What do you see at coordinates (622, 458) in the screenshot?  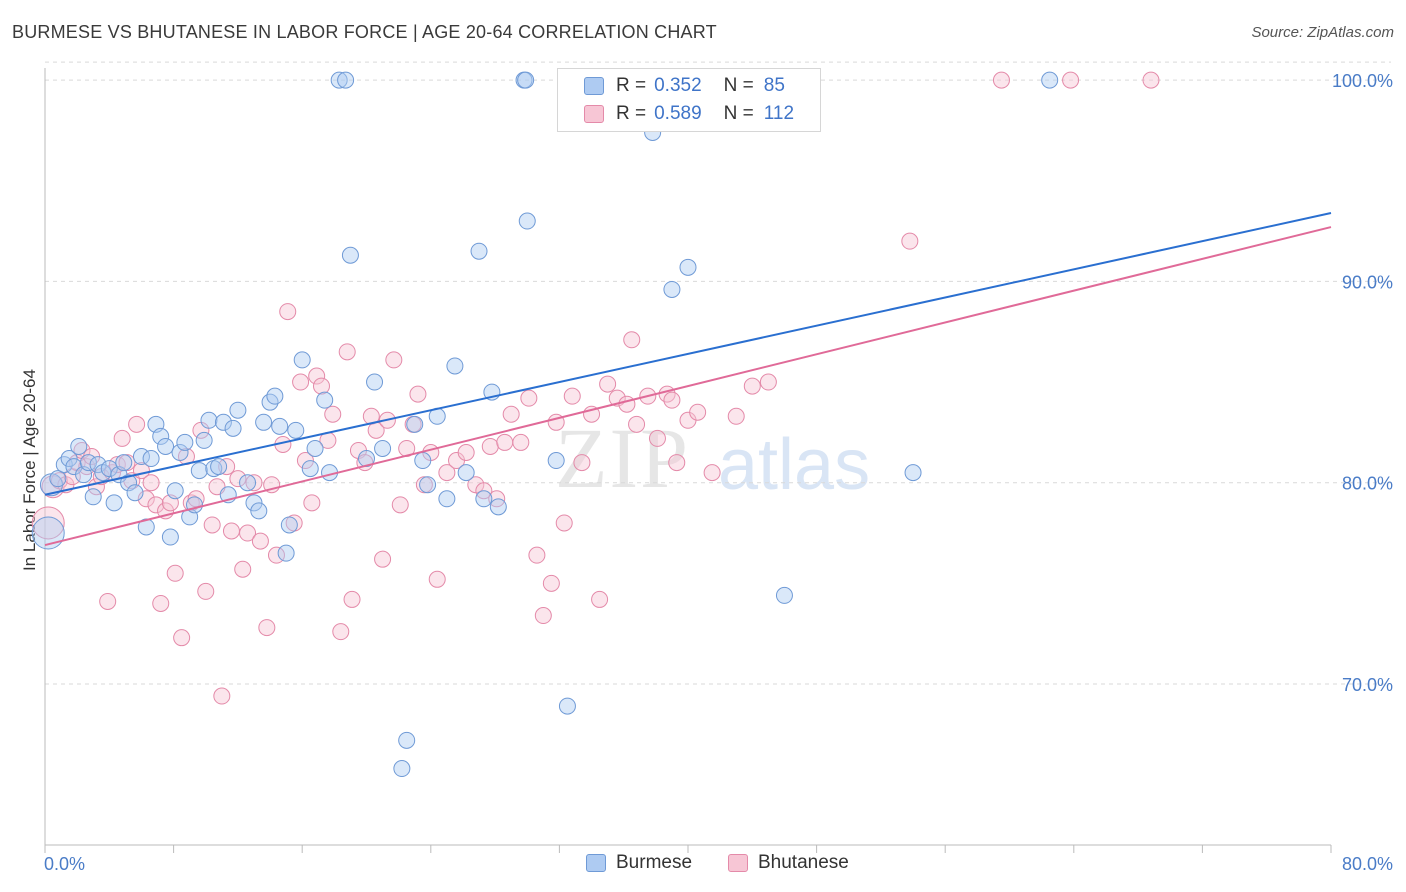 I see `watermark-zip: ZIP` at bounding box center [622, 458].